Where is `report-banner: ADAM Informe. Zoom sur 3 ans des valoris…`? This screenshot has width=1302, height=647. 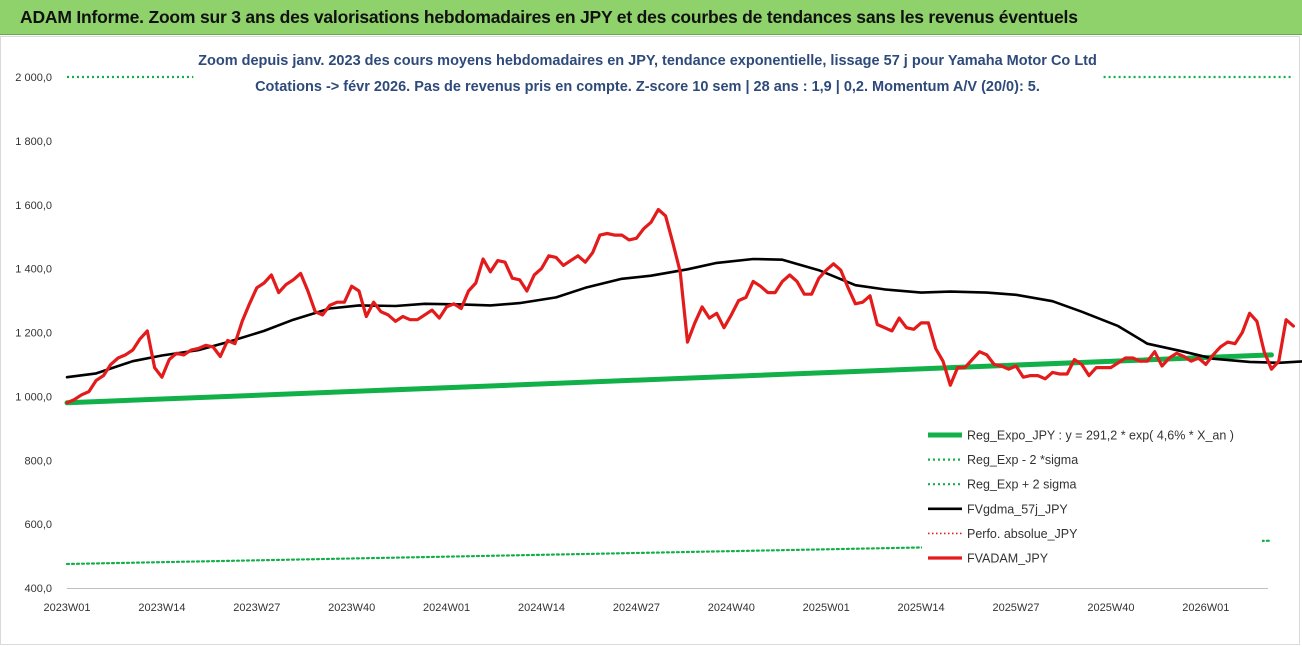 report-banner: ADAM Informe. Zoom sur 3 ans des valoris… is located at coordinates (651, 17).